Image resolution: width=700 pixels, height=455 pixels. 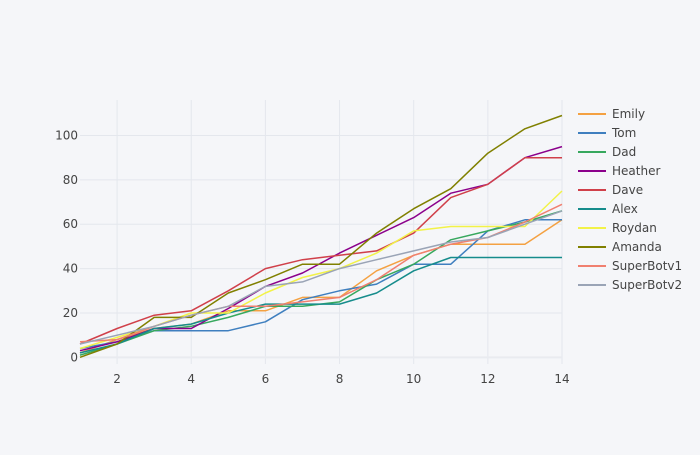 I want to click on y-tick-label: 20, so click(x=70, y=313).